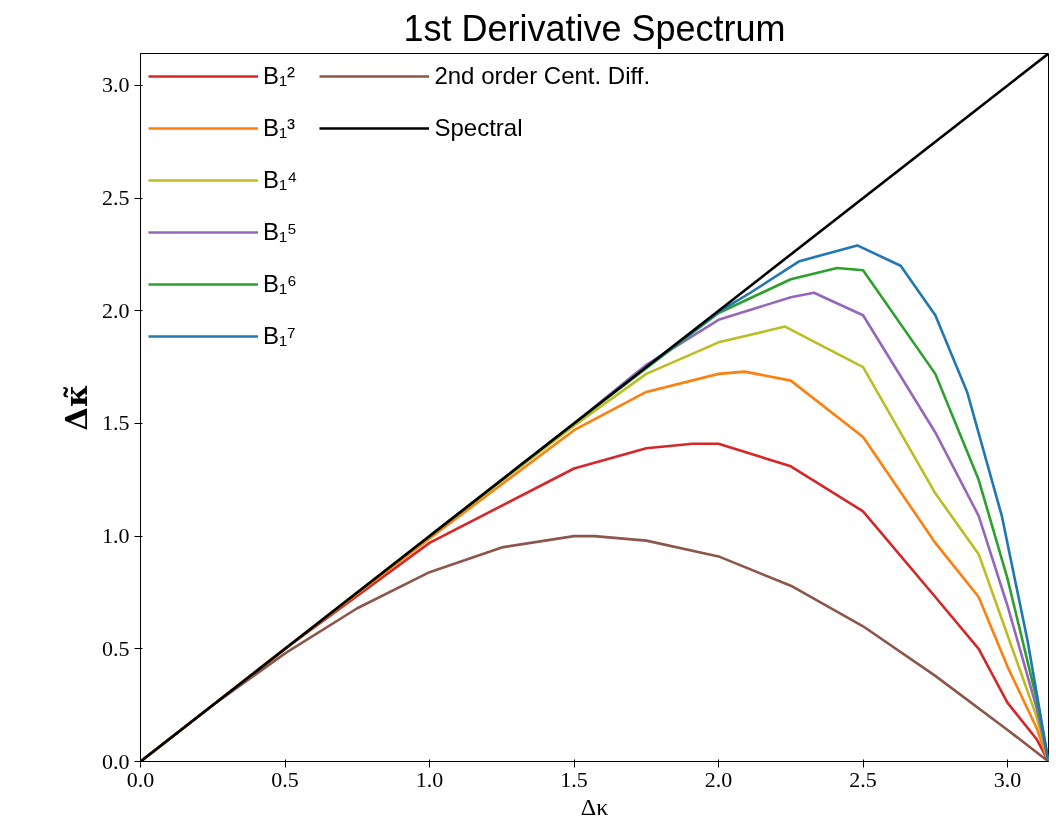 The image size is (1056, 822). I want to click on legend-label: B₁⁶, so click(280, 284).